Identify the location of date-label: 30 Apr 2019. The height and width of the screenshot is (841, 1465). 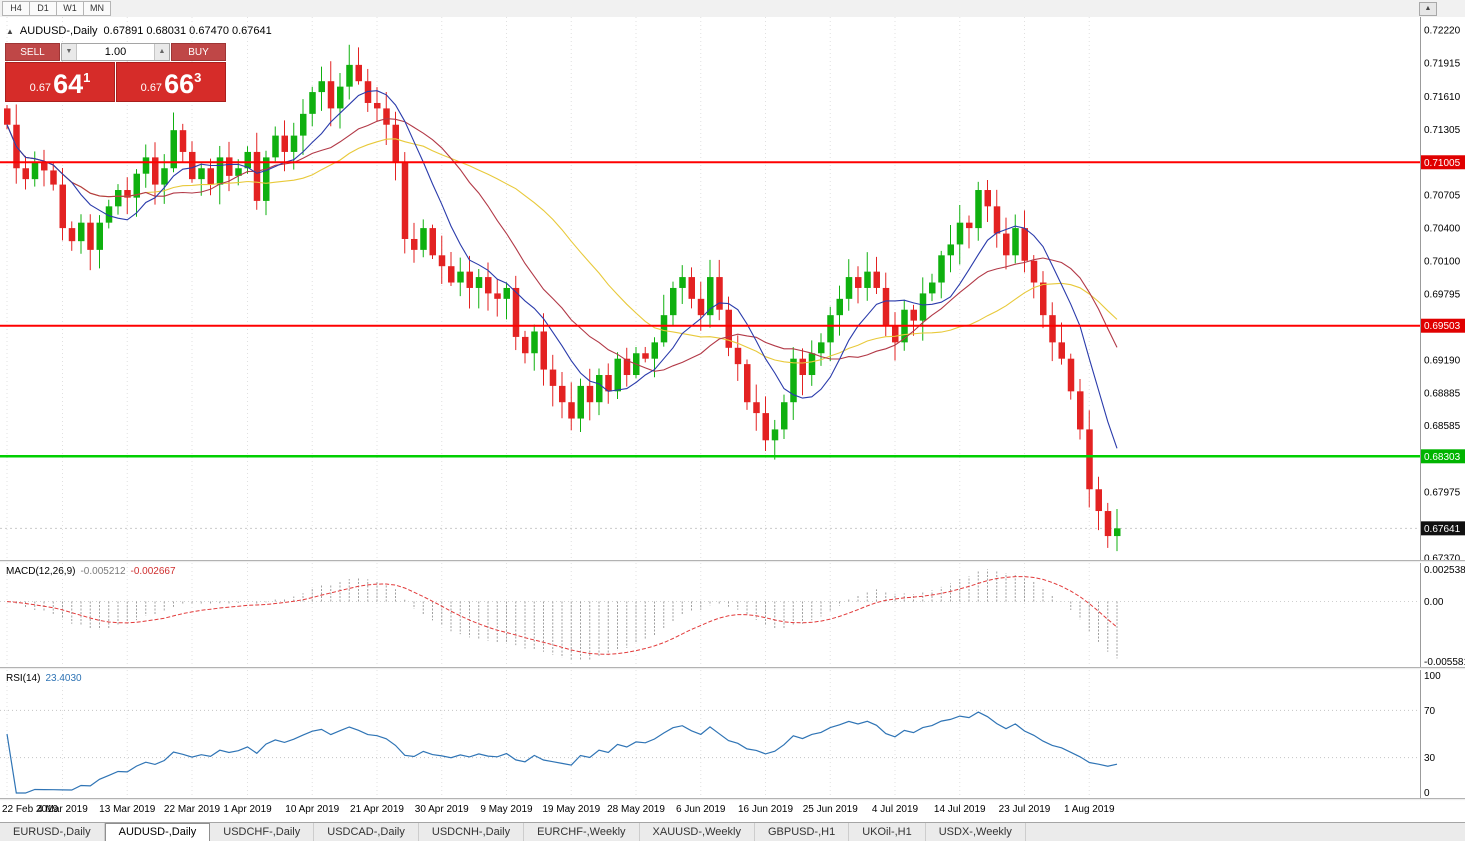
(441, 809).